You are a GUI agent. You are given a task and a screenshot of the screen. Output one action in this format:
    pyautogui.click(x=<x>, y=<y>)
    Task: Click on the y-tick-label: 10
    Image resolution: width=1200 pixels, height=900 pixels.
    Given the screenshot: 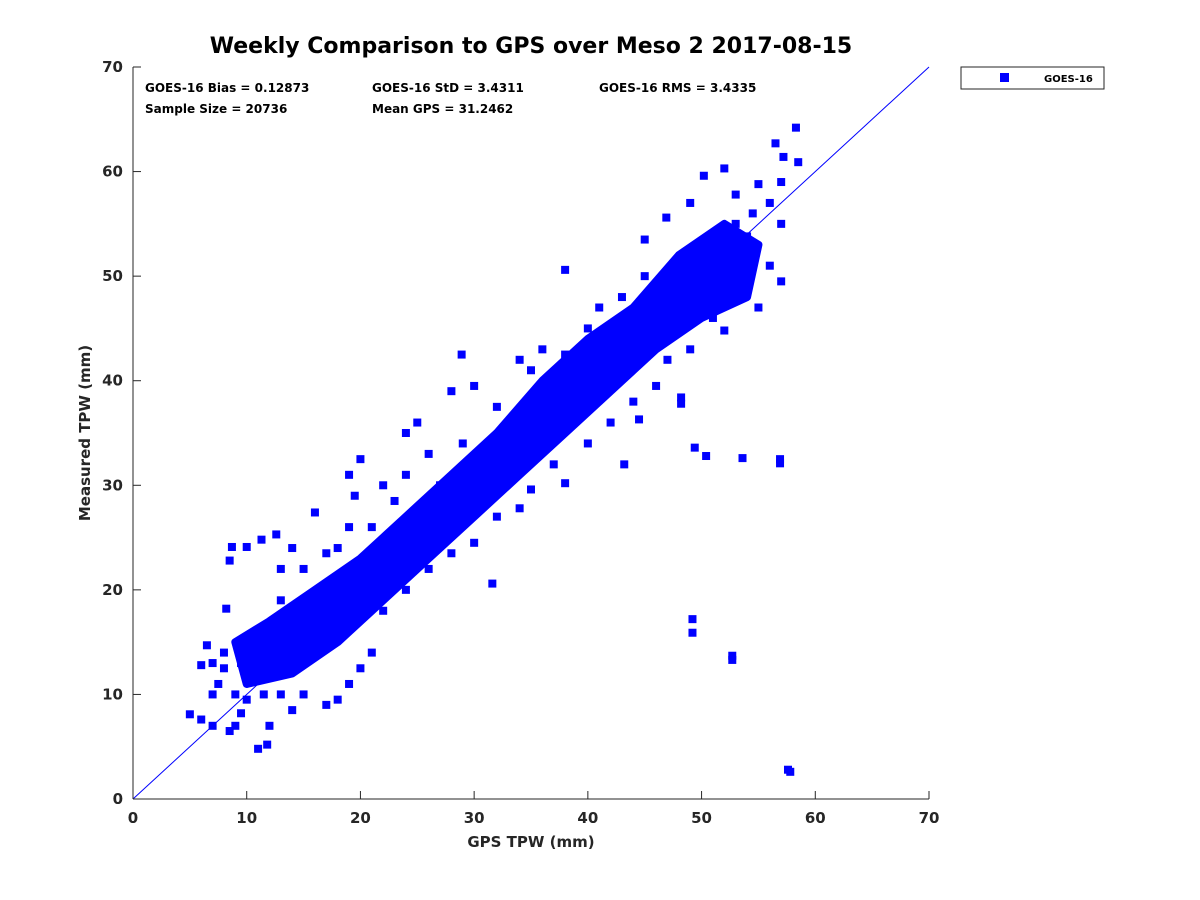 What is the action you would take?
    pyautogui.click(x=112, y=694)
    